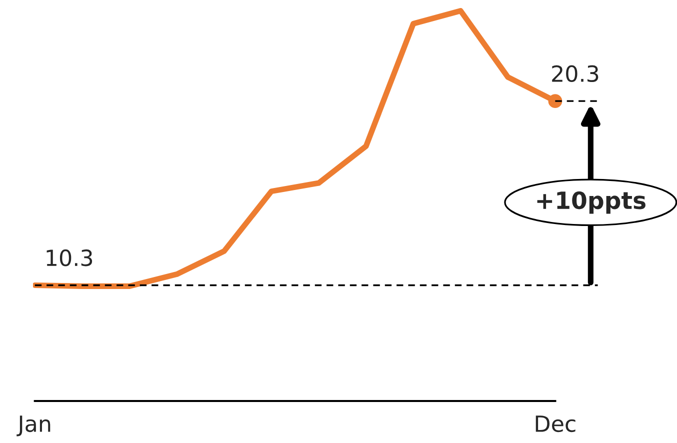  Describe the element at coordinates (591, 202) in the screenshot. I see `annotation: +10ppts` at that location.